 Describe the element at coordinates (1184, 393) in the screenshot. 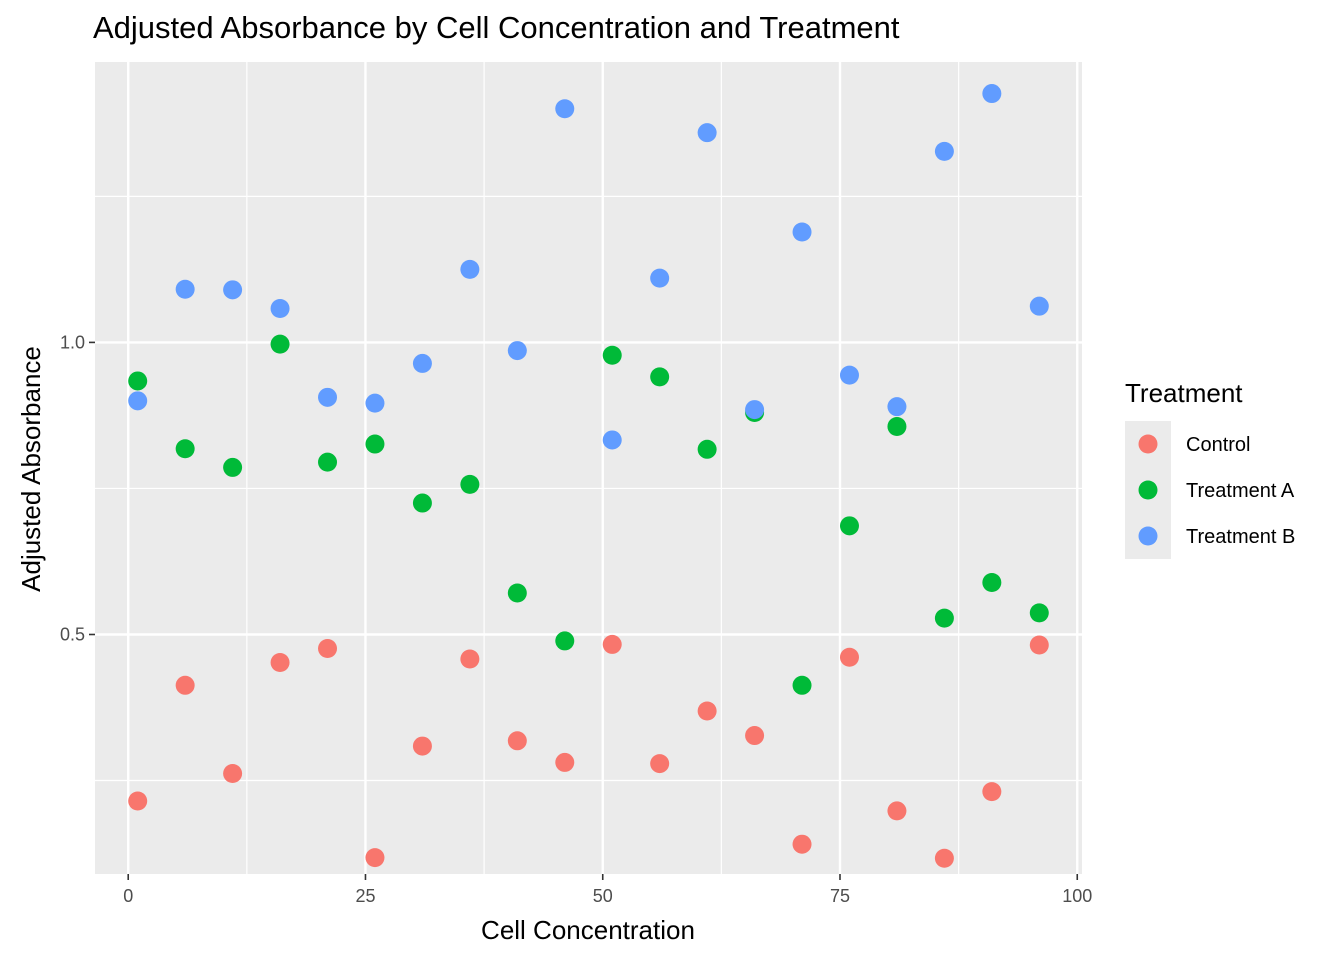

I see `legend-title: Treatment` at that location.